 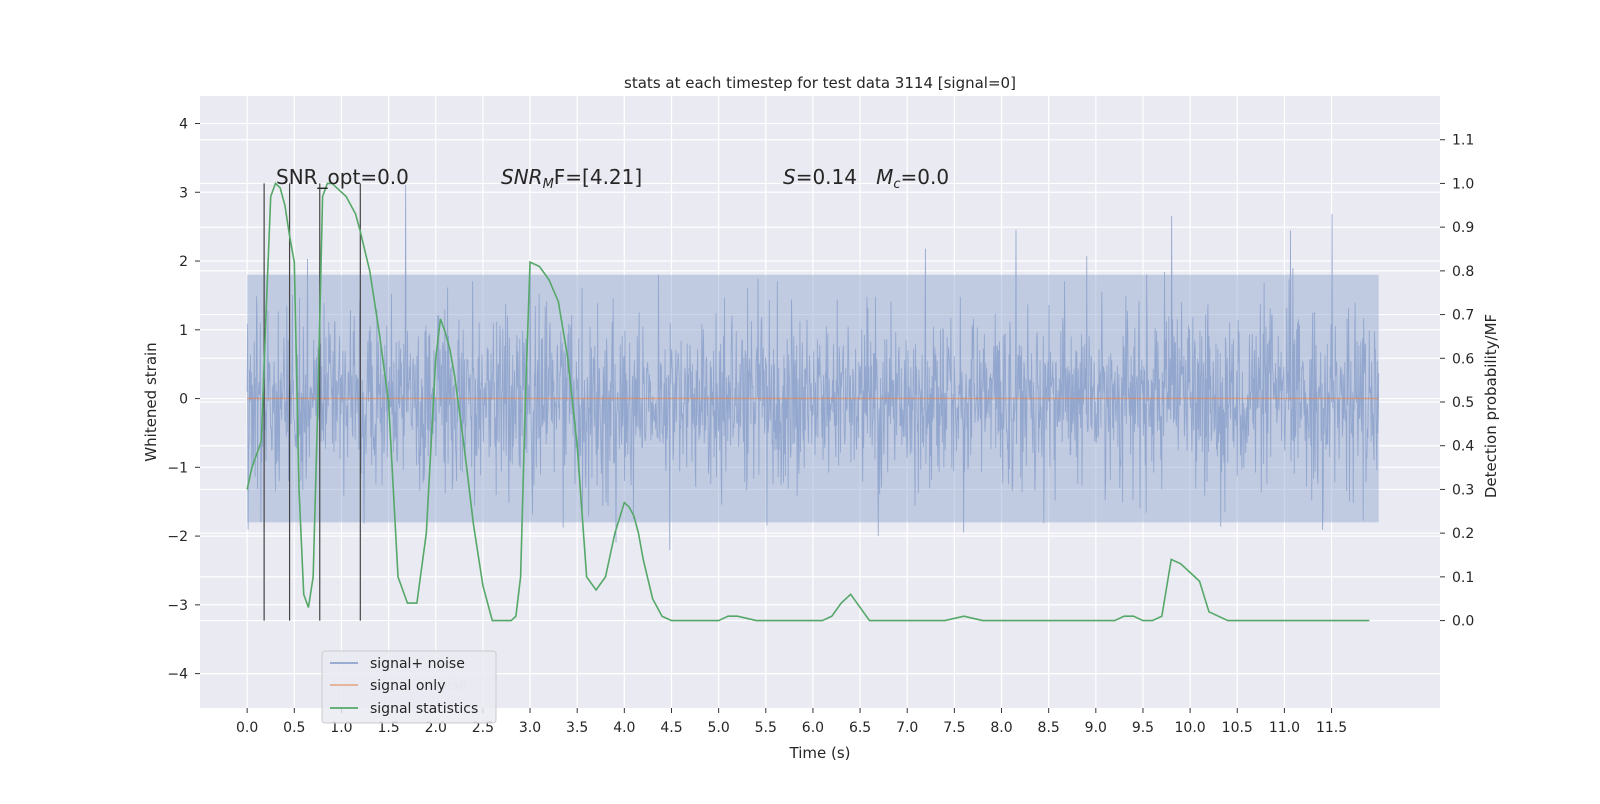 I want to click on x-tick-label: 0.0, so click(x=247, y=728).